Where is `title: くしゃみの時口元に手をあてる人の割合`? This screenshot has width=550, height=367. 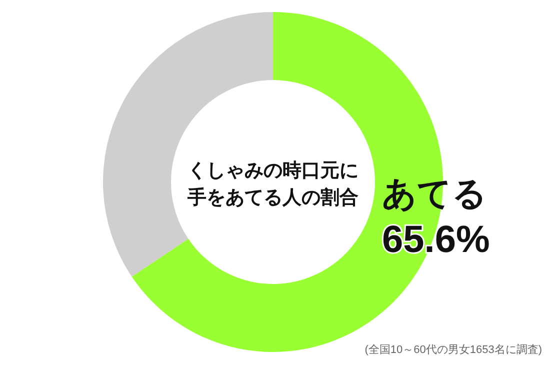
title: くしゃみの時口元に手をあてる人の割合 is located at coordinates (273, 184).